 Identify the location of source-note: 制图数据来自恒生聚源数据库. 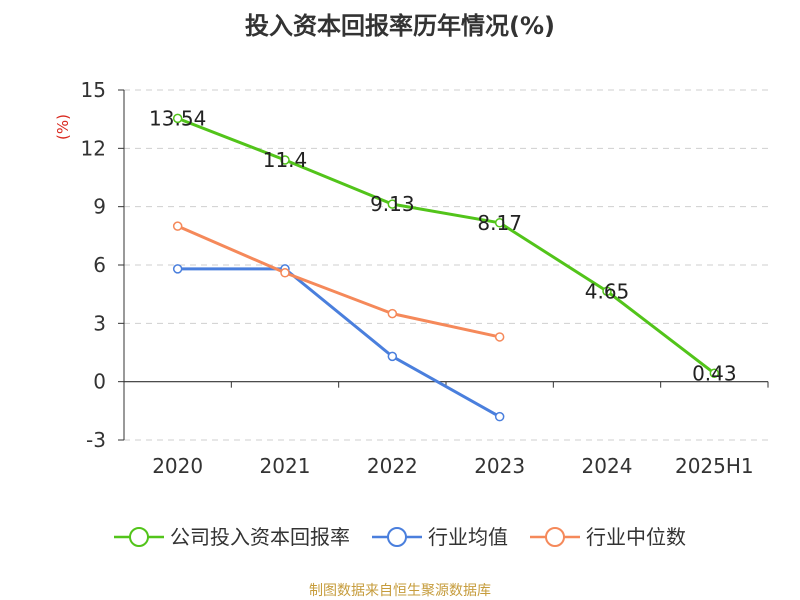
(400, 591).